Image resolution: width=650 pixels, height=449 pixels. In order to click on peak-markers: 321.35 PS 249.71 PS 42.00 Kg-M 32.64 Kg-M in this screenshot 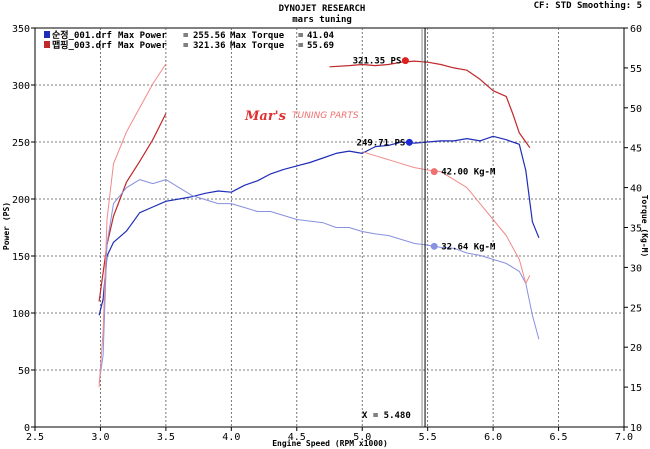, I will do `click(424, 155)`.